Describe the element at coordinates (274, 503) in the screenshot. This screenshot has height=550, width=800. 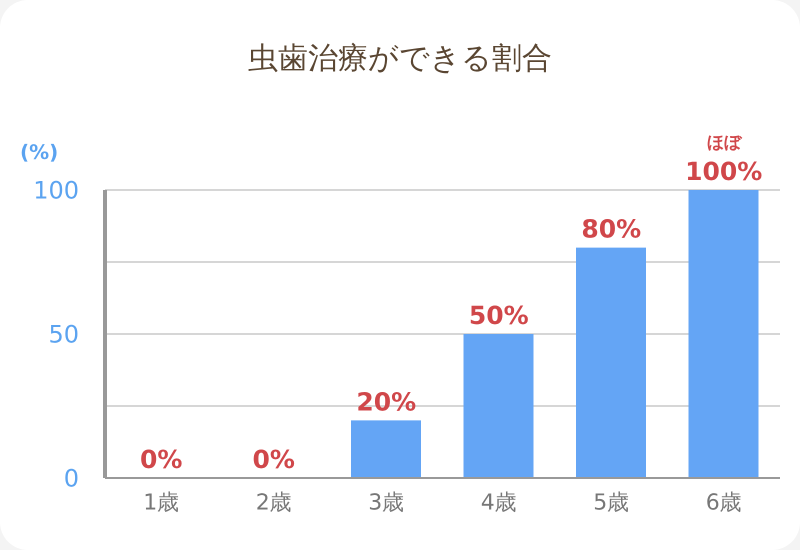
I see `x-tick-label: 2歳` at that location.